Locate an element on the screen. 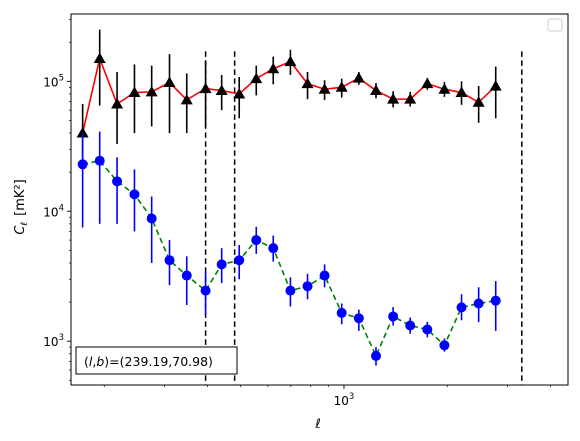 Image resolution: width=580 pixels, height=441 pixels. legend-box is located at coordinates (555, 25).